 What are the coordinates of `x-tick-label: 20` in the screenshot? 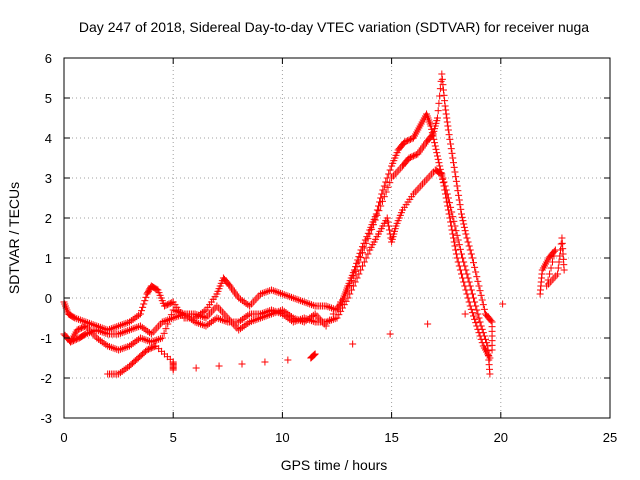 It's located at (501, 437).